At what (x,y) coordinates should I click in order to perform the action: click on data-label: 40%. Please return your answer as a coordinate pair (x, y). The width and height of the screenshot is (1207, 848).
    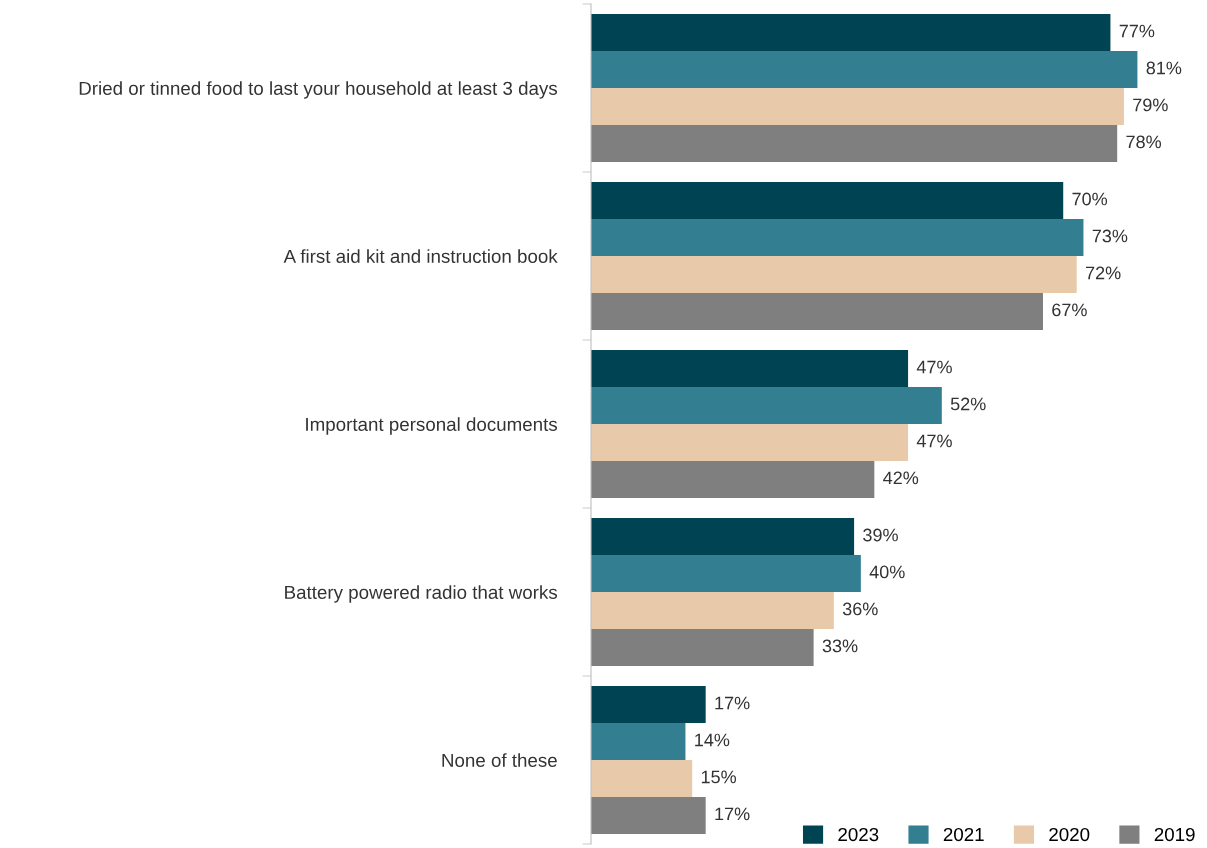
    Looking at the image, I should click on (887, 572).